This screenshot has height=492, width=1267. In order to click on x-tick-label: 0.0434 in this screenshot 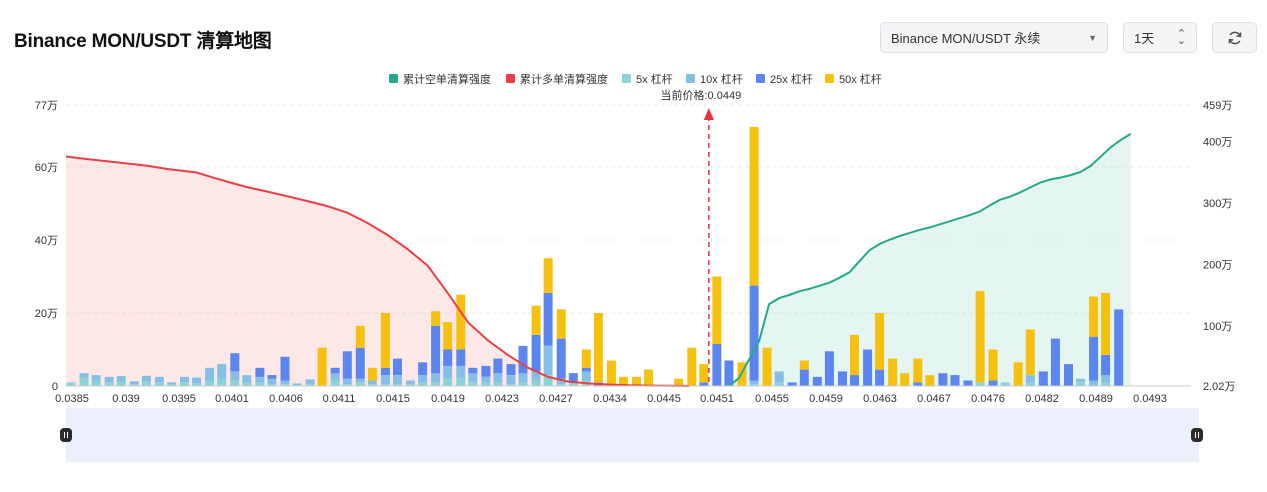, I will do `click(610, 399)`.